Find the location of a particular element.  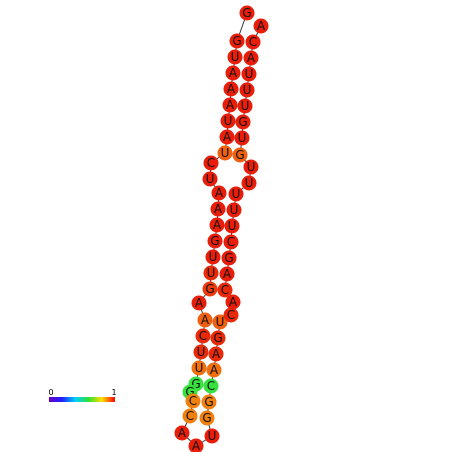

legend-min: 0 is located at coordinates (50, 392).